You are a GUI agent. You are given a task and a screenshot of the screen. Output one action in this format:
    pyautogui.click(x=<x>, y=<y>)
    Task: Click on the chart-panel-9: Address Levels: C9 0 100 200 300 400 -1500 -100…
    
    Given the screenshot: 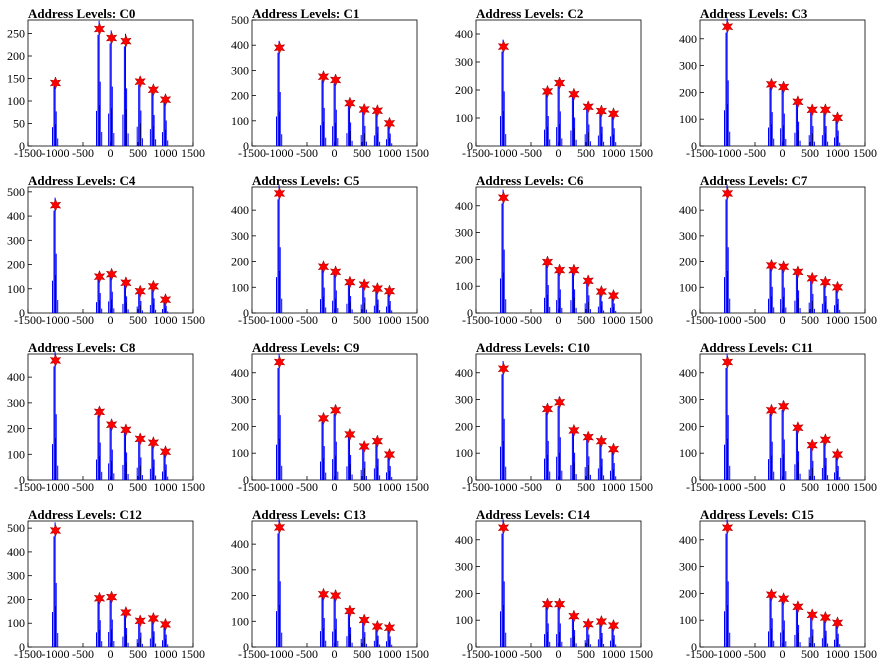 What is the action you would take?
    pyautogui.click(x=330, y=417)
    